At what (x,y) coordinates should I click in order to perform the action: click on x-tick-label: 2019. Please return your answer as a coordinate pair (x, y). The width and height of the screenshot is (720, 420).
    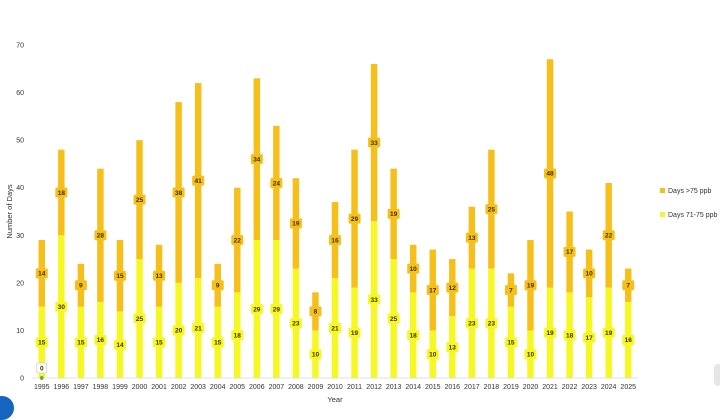
    Looking at the image, I should click on (511, 387).